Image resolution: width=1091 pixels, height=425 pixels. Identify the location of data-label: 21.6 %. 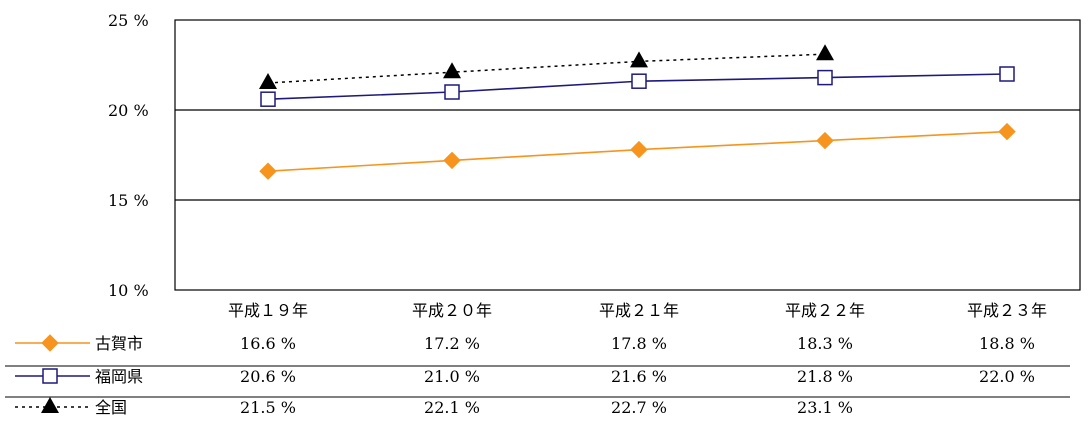
(639, 376).